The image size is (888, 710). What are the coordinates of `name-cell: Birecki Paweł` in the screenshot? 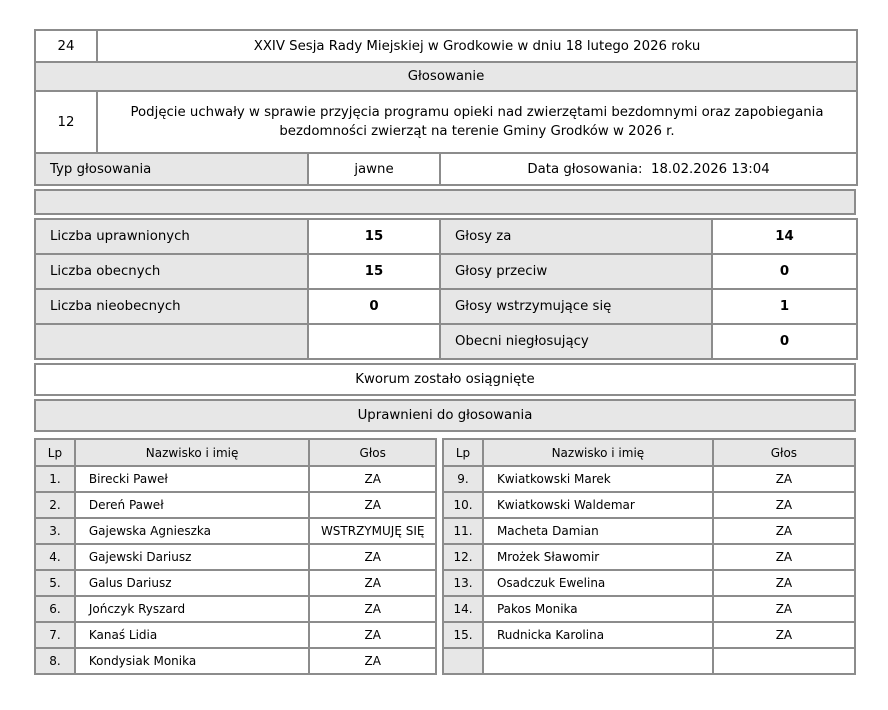 It's located at (192, 479).